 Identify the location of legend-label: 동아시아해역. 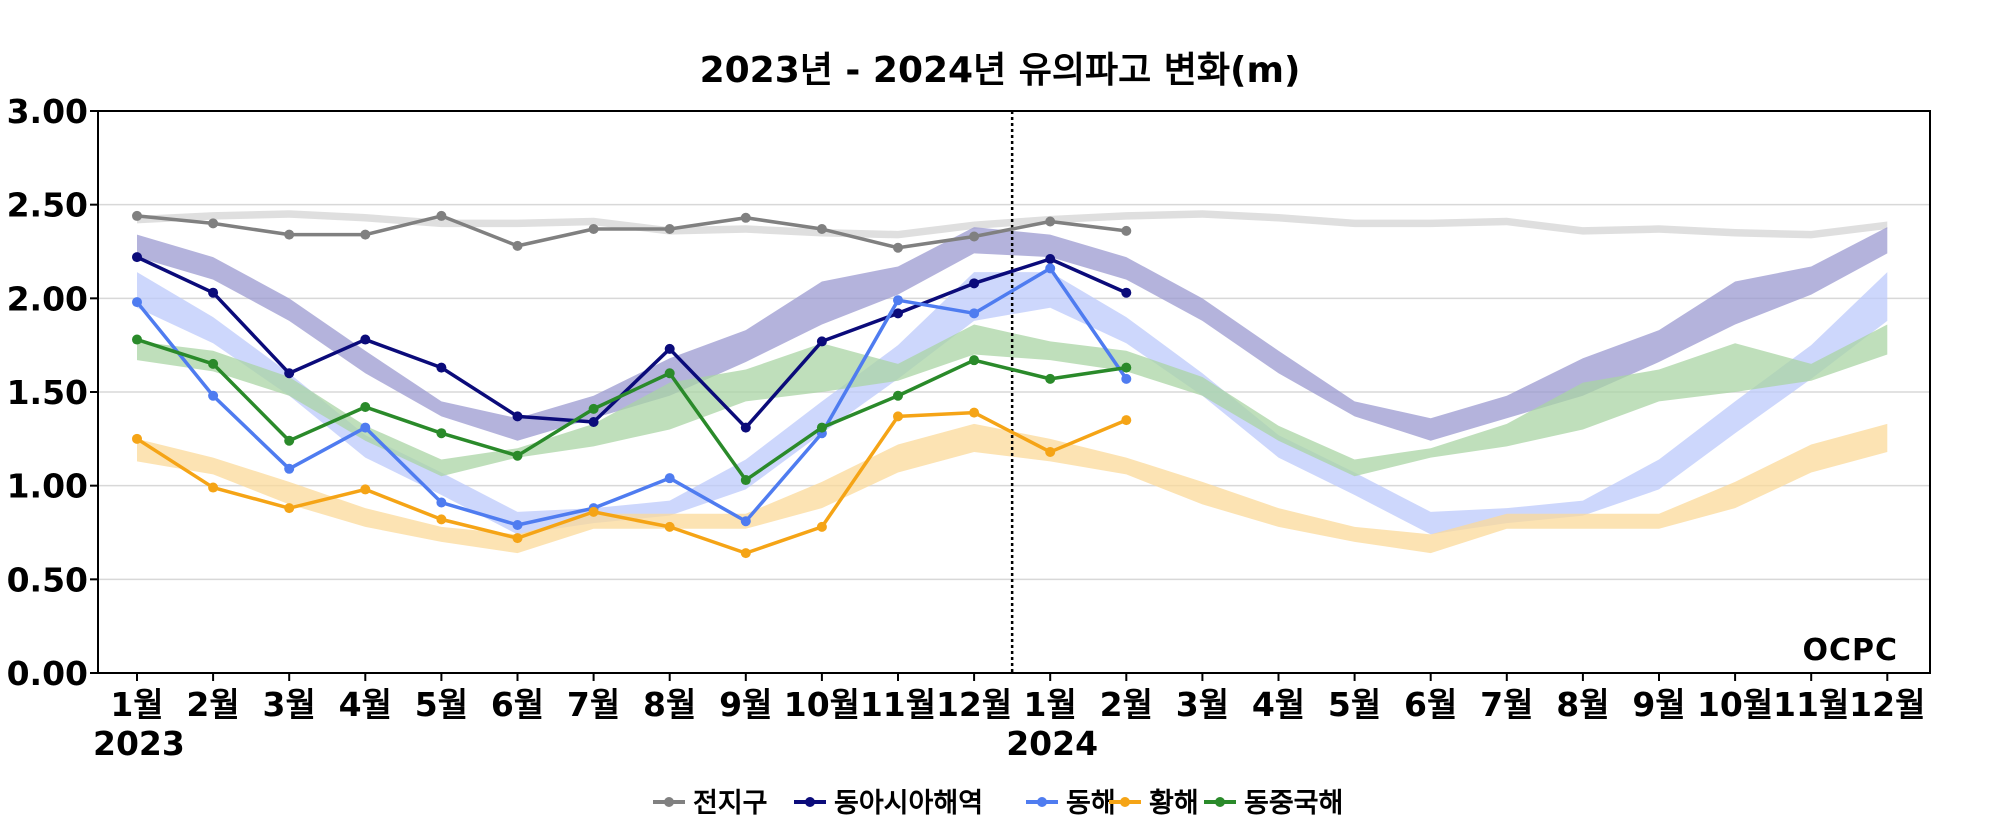
(908, 803).